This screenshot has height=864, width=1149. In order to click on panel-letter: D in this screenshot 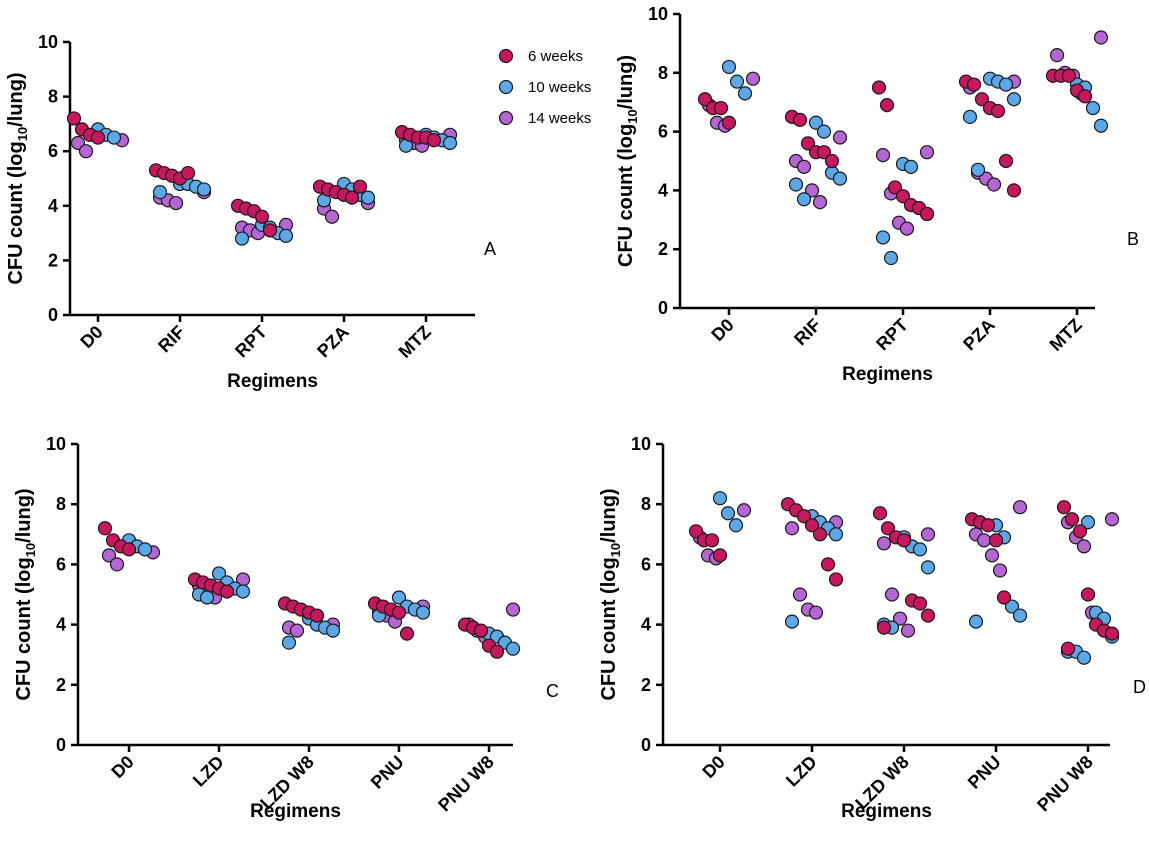, I will do `click(1139, 687)`.